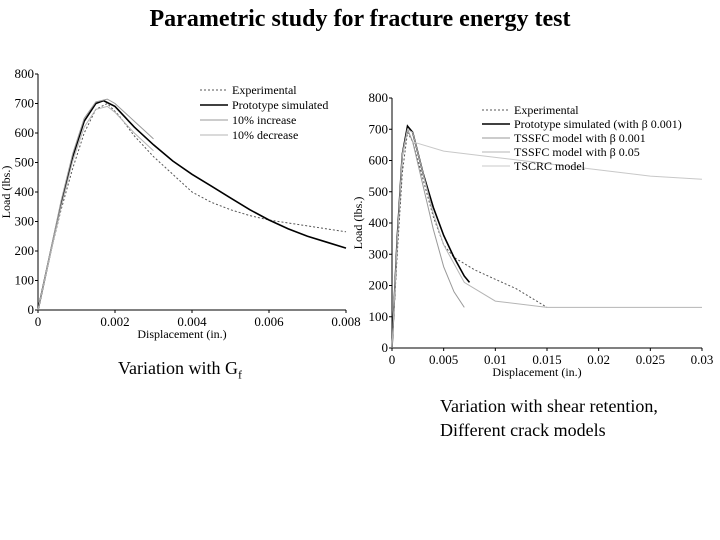 This screenshot has height=540, width=720. Describe the element at coordinates (702, 359) in the screenshot. I see `chart2-xtick-label: 0.03` at that location.